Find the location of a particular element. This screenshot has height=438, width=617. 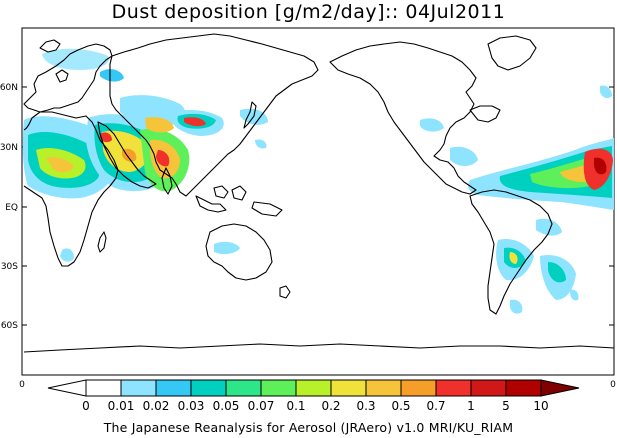

colorbar-label: 0.03 is located at coordinates (191, 406).